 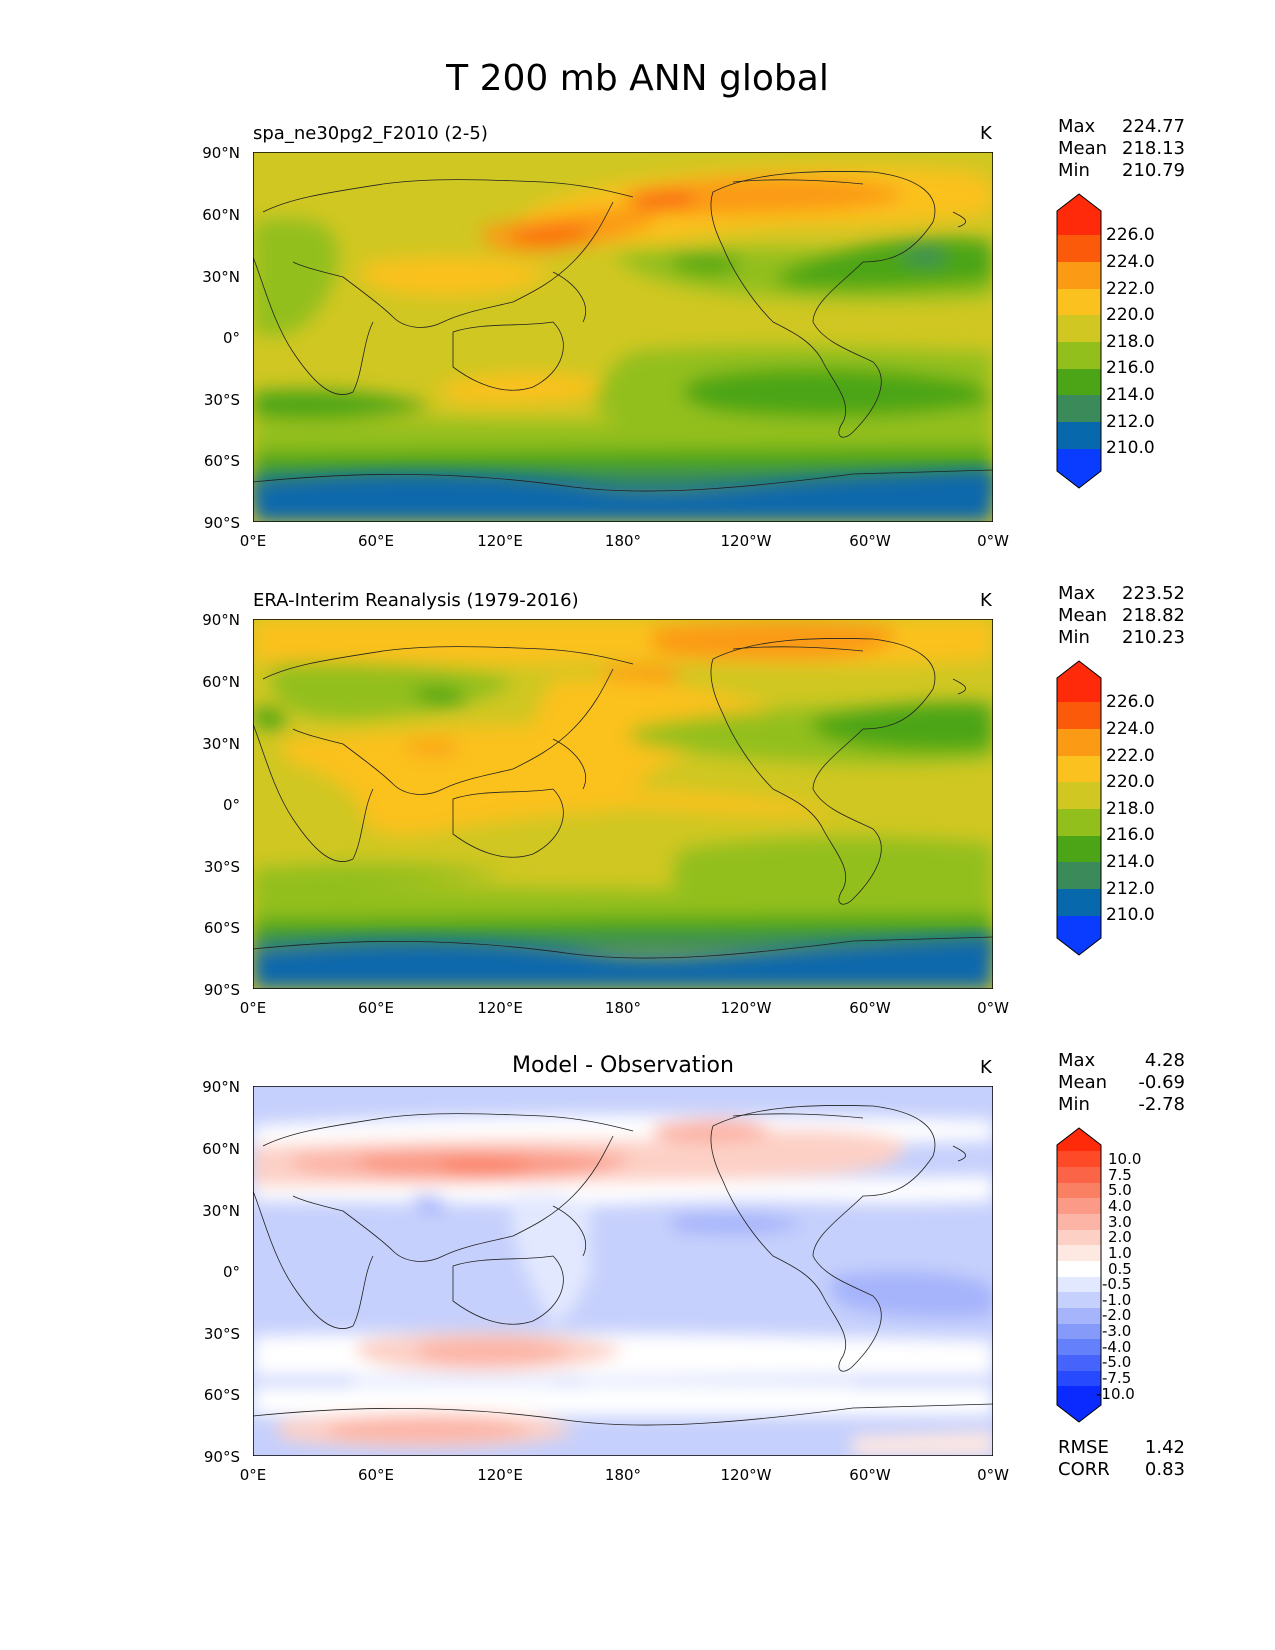 What do you see at coordinates (1125, 1159) in the screenshot?
I see `colorbar-label: 10.0` at bounding box center [1125, 1159].